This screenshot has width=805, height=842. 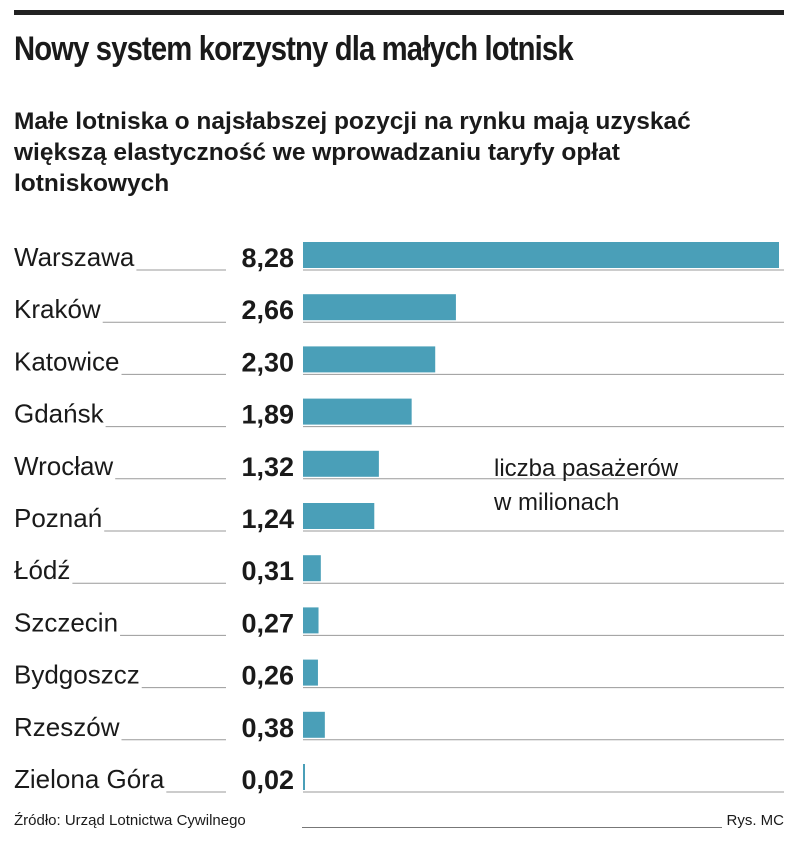 I want to click on category-label: Katowice, so click(x=67, y=361).